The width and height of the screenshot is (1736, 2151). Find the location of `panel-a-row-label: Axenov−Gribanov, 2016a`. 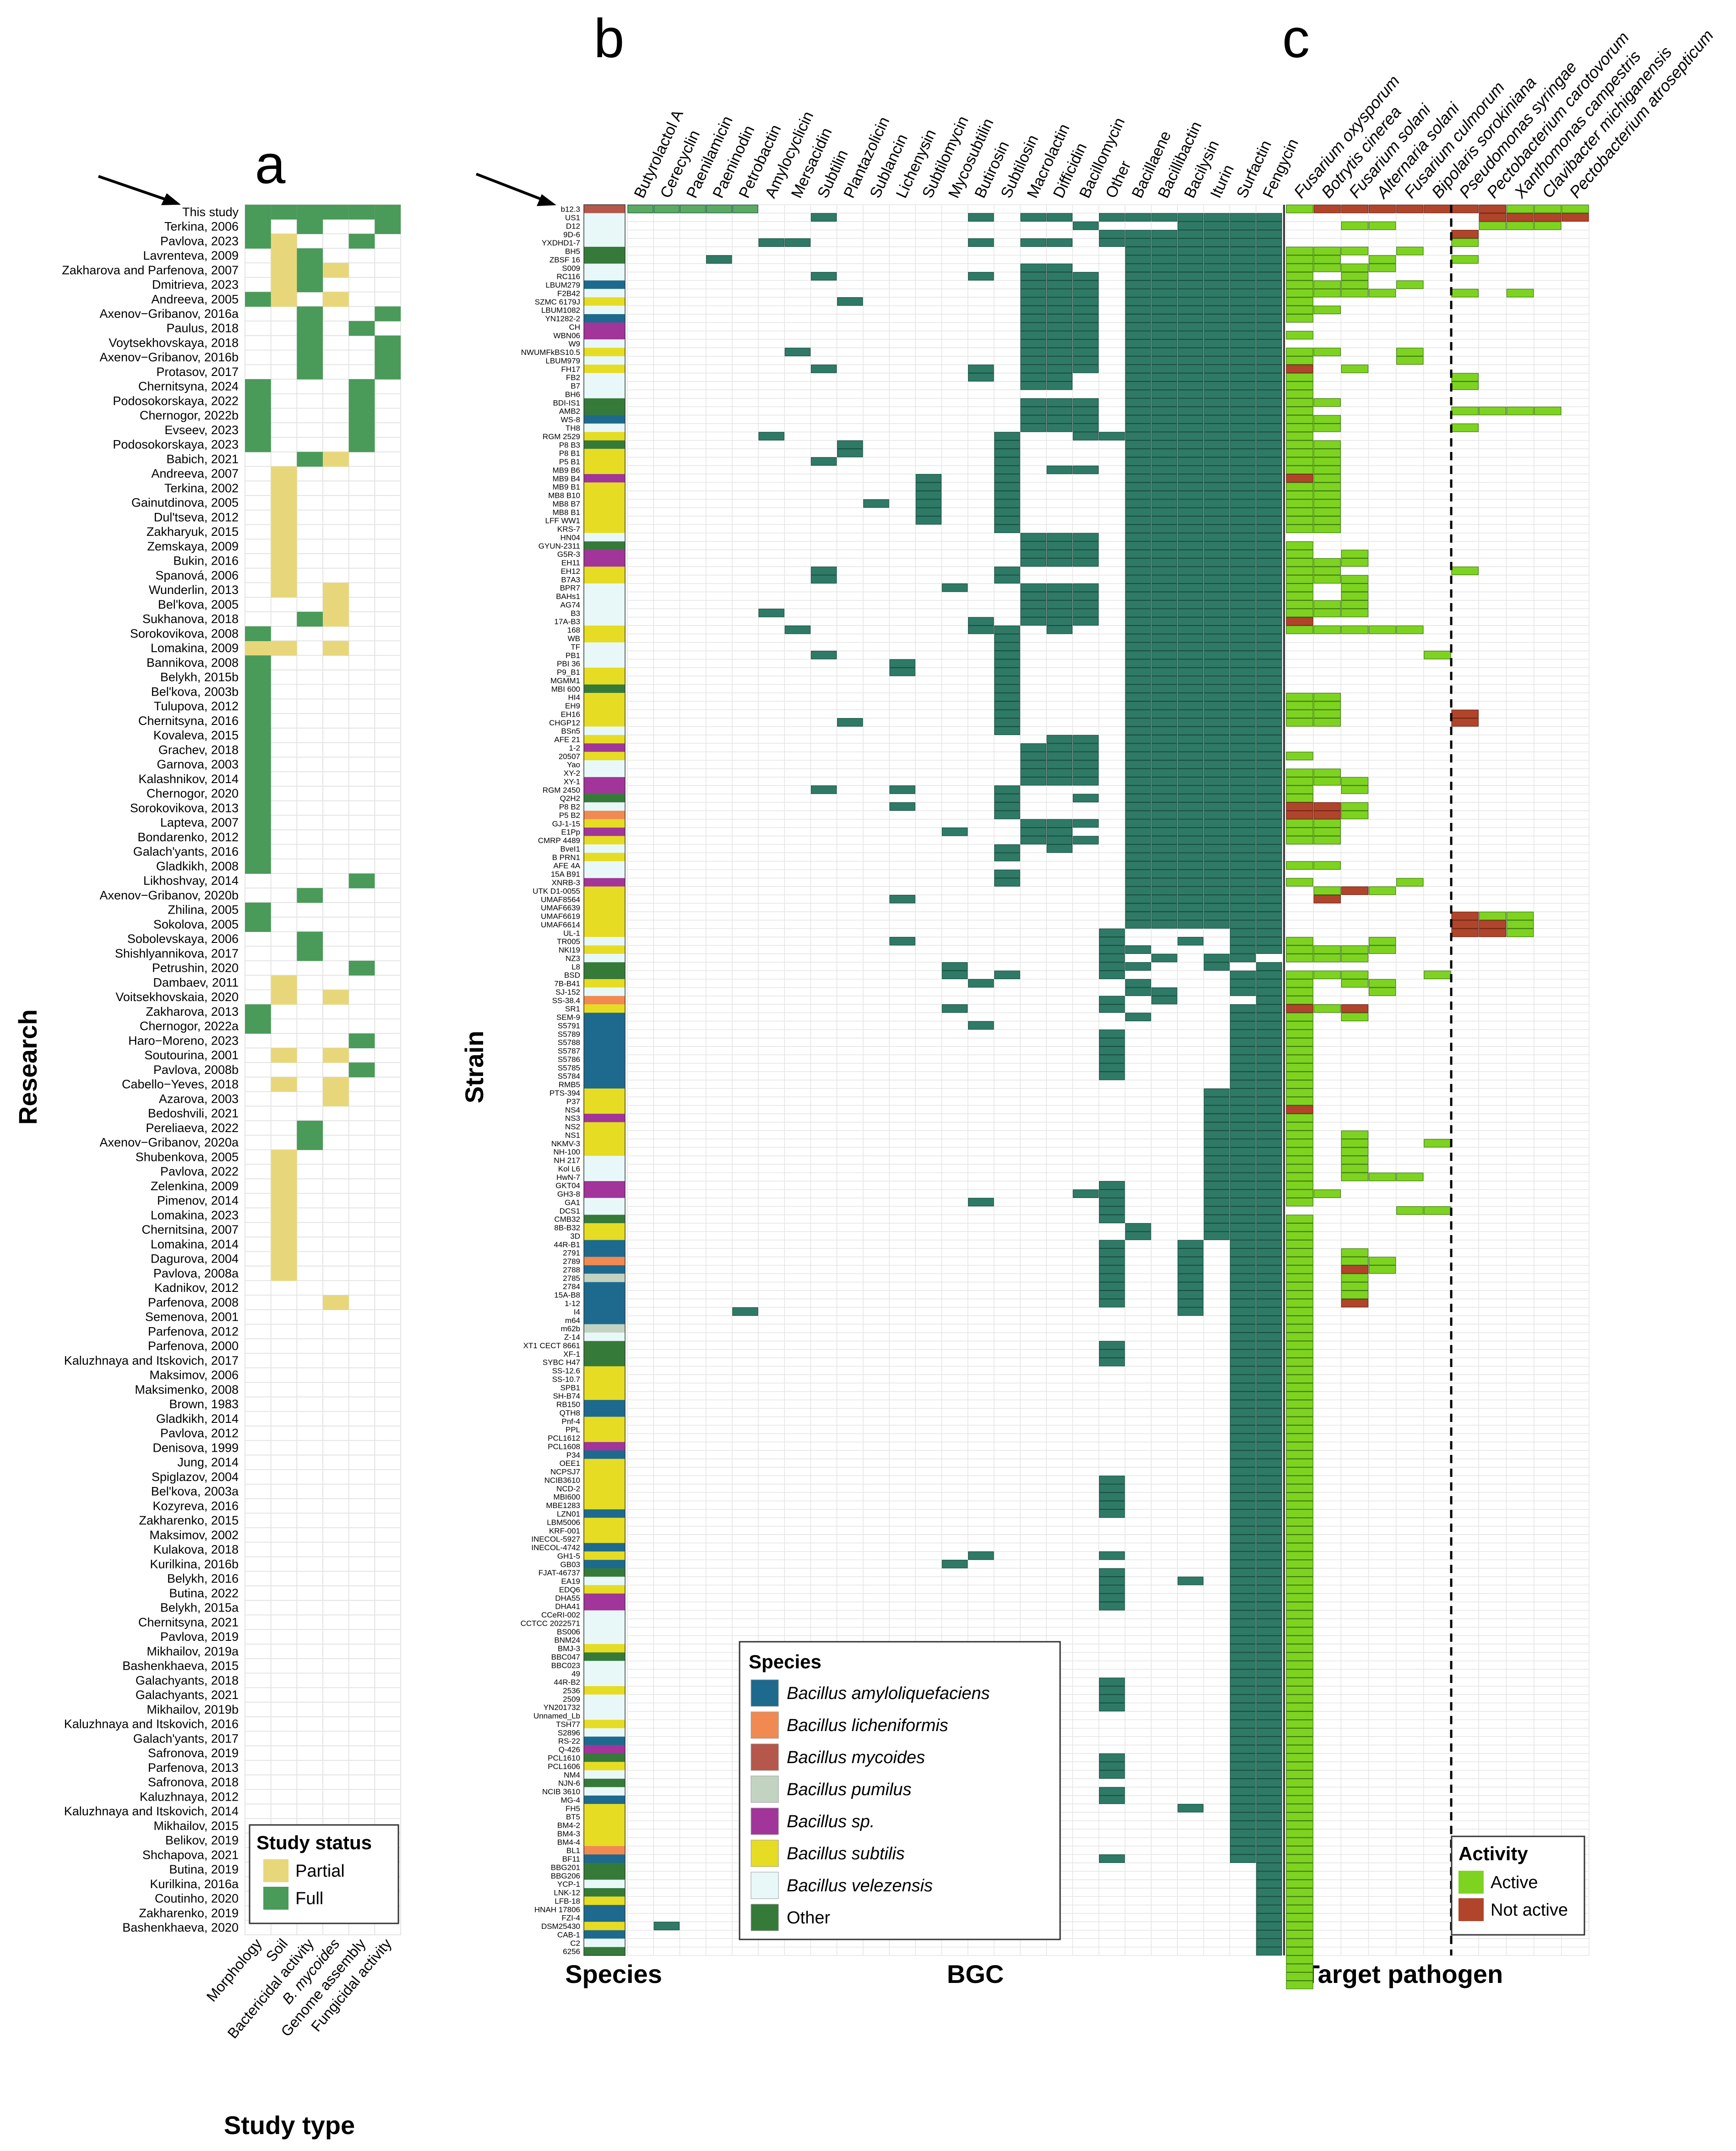

panel-a-row-label: Axenov−Gribanov, 2016a is located at coordinates (169, 314).